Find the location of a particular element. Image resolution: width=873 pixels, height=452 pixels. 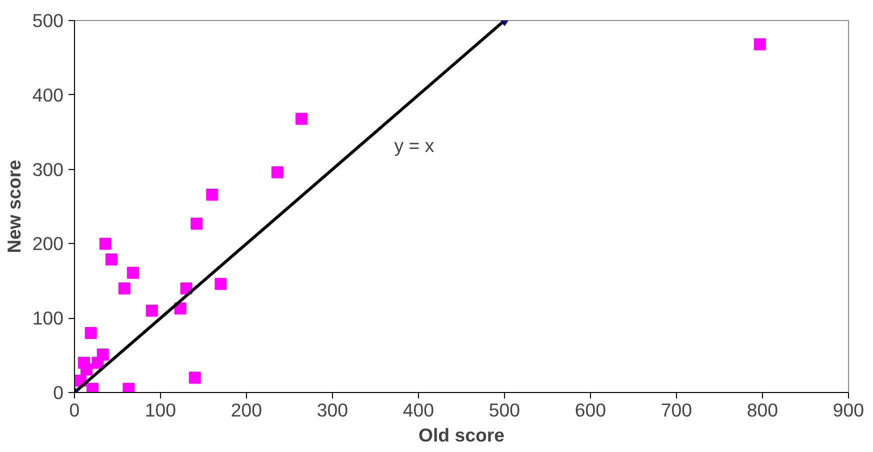

x-tick-label: 700 is located at coordinates (676, 410).